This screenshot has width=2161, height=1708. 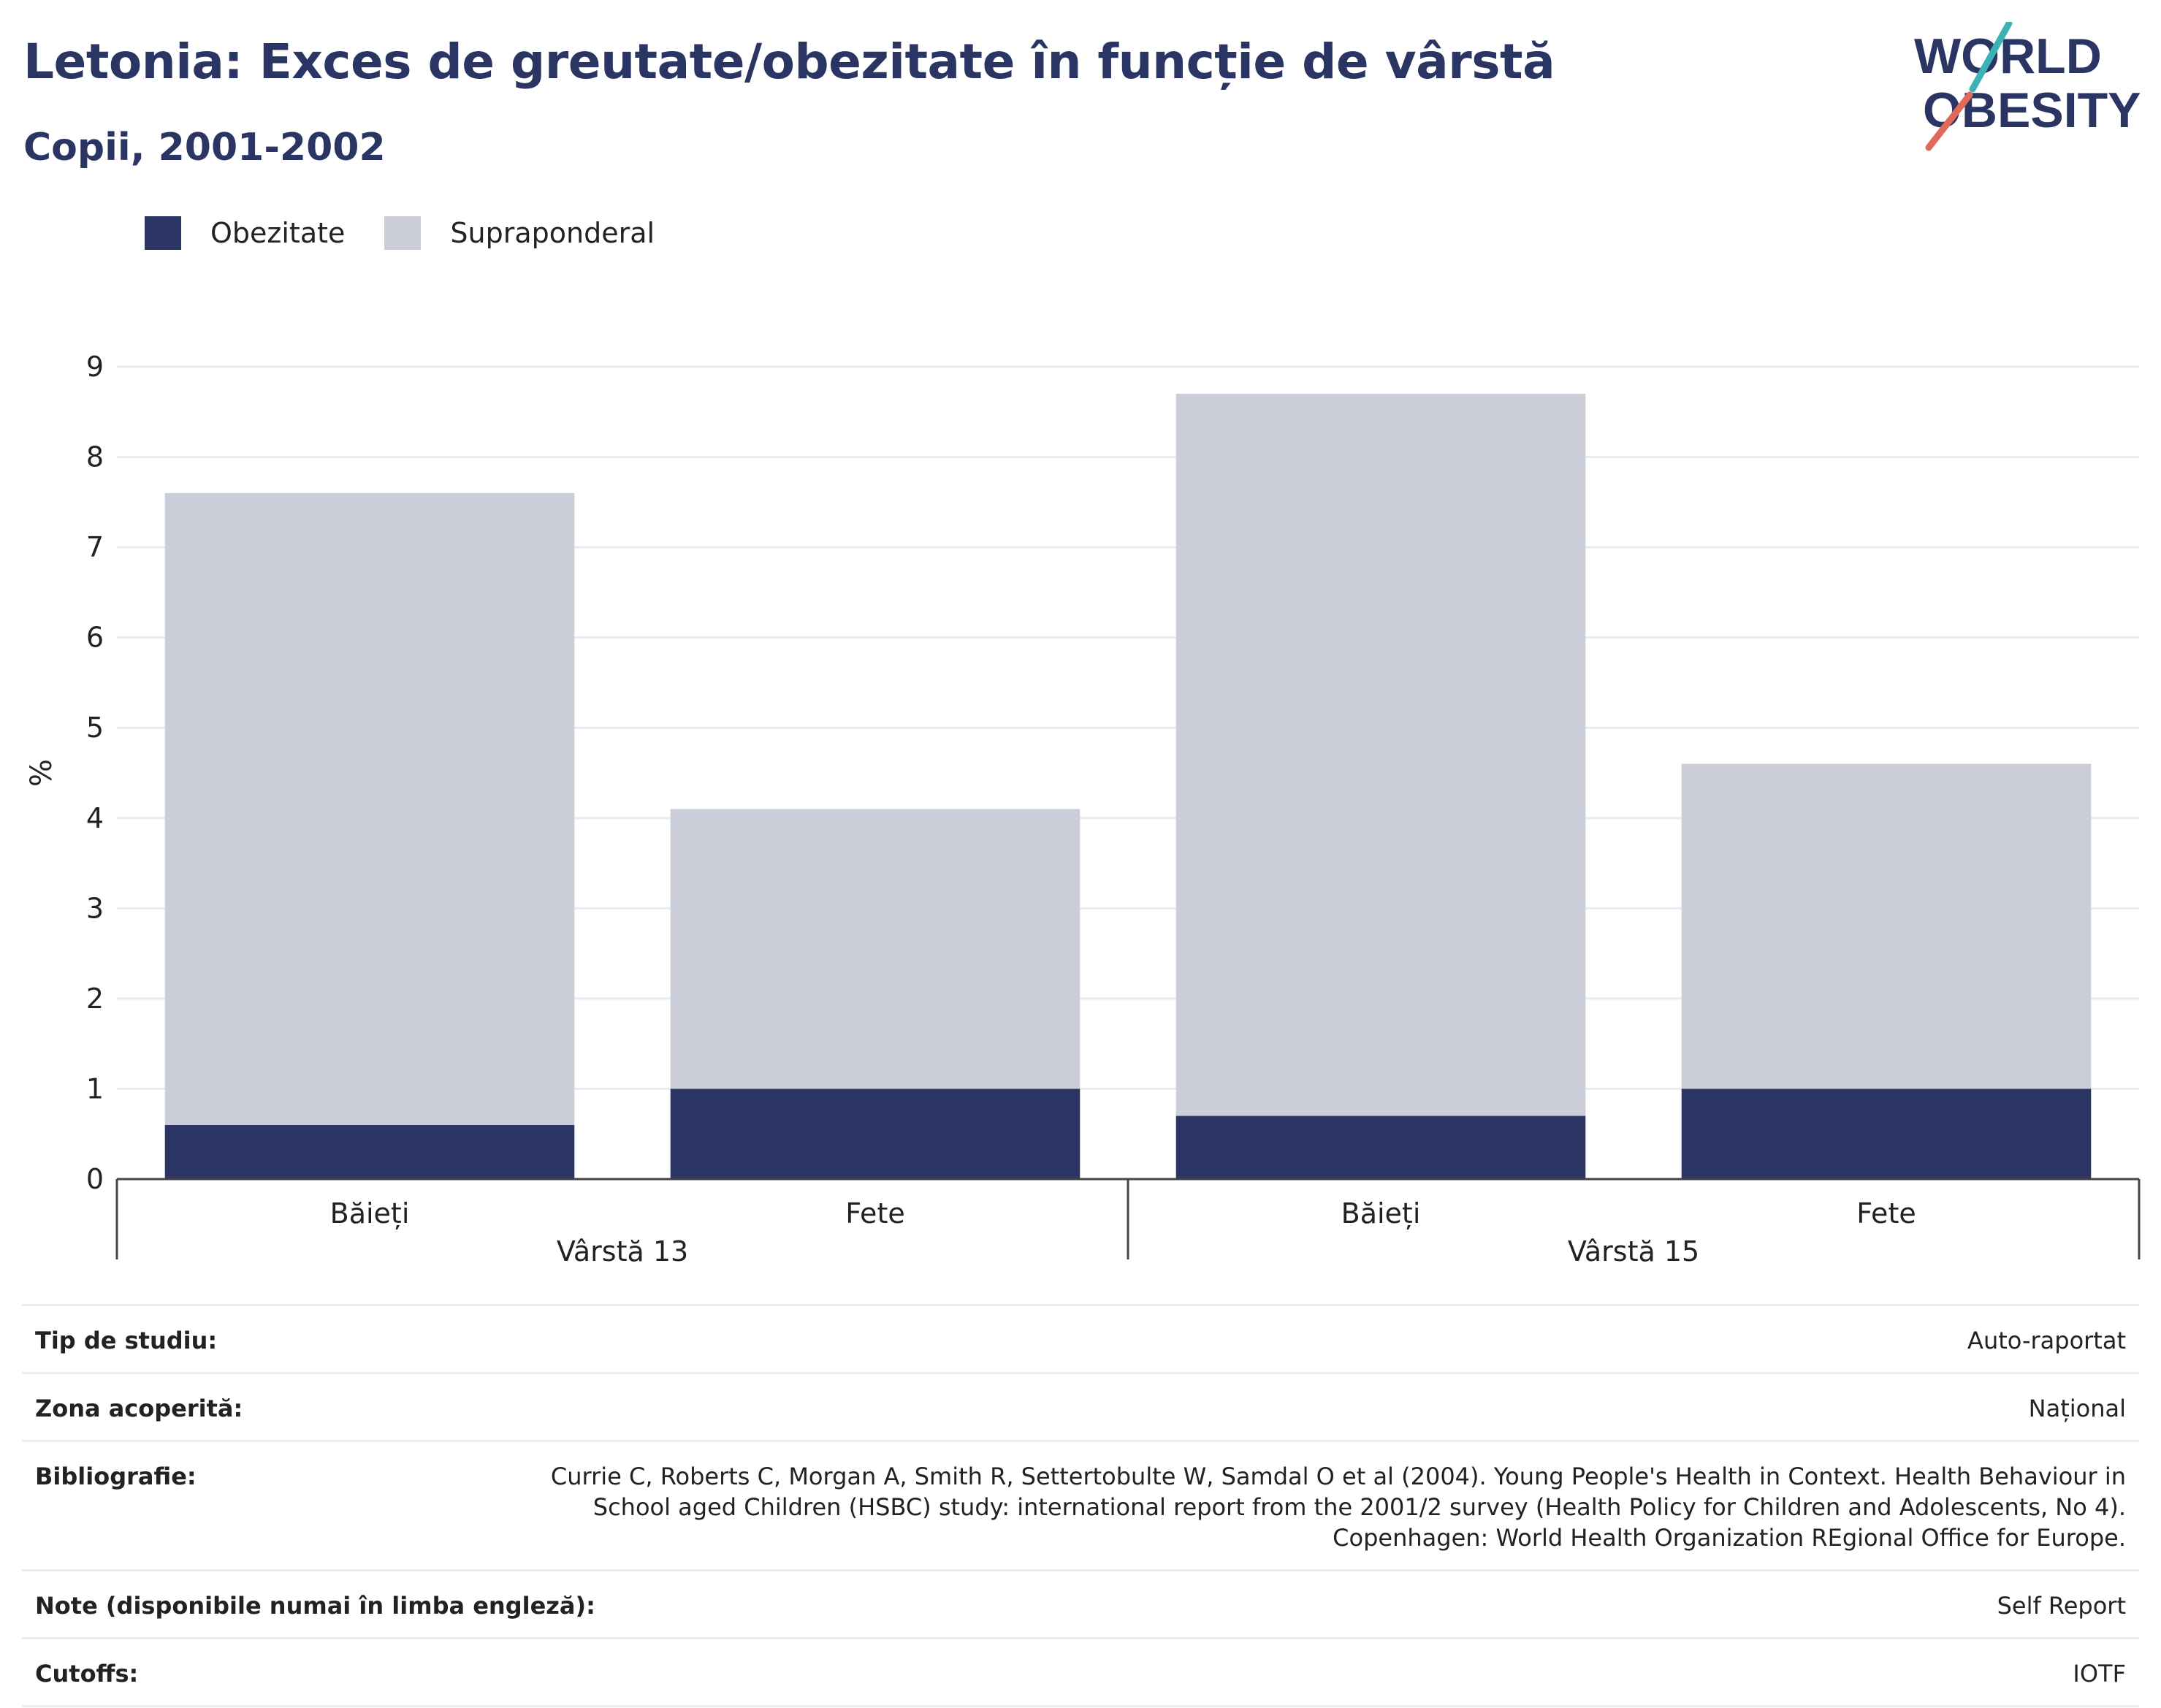 I want to click on info-row-study-type: Tip de studiu: Auto-raportat, so click(x=1080, y=1338).